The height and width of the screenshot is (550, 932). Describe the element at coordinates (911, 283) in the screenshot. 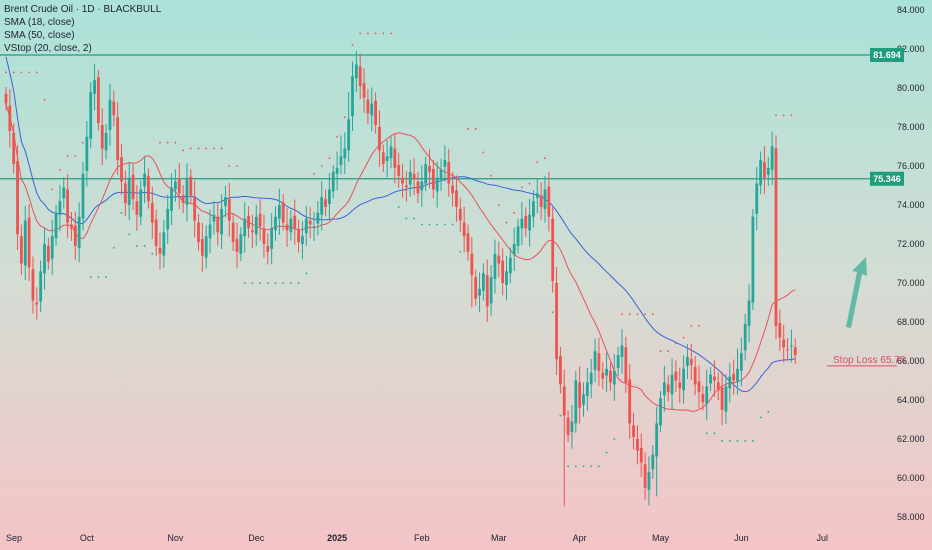

I see `y-tick-label: 70.000` at that location.